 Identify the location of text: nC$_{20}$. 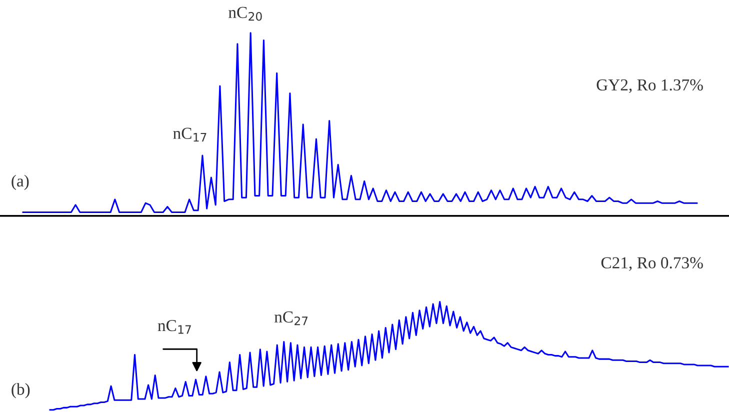
(245, 13).